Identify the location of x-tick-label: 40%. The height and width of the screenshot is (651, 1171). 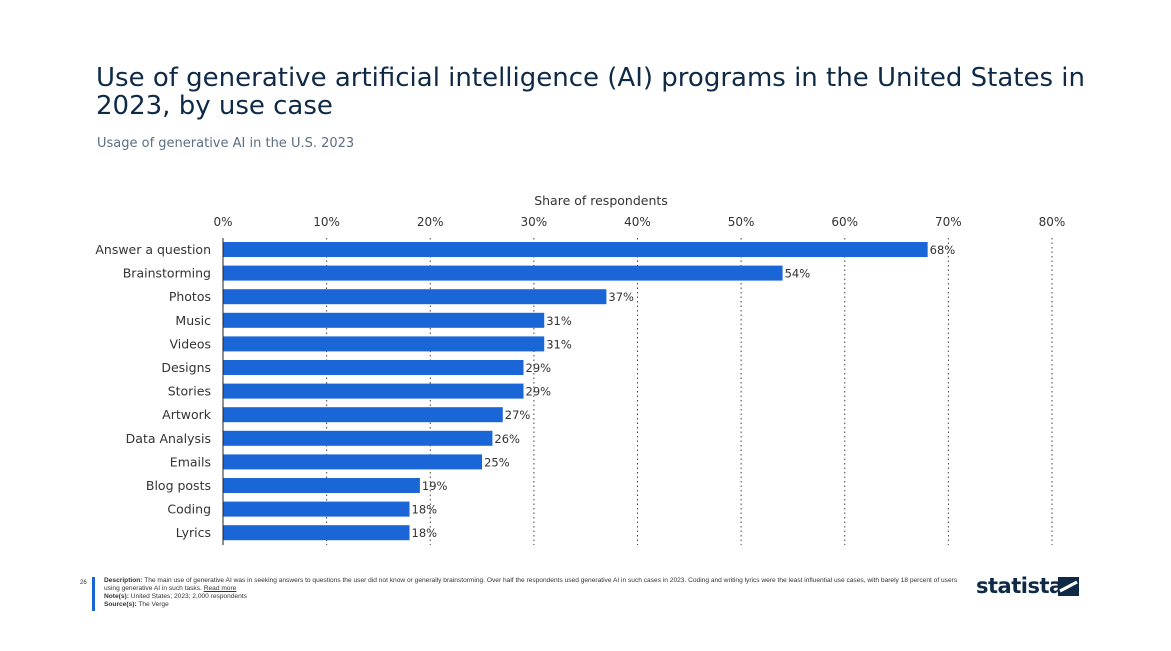
(637, 222).